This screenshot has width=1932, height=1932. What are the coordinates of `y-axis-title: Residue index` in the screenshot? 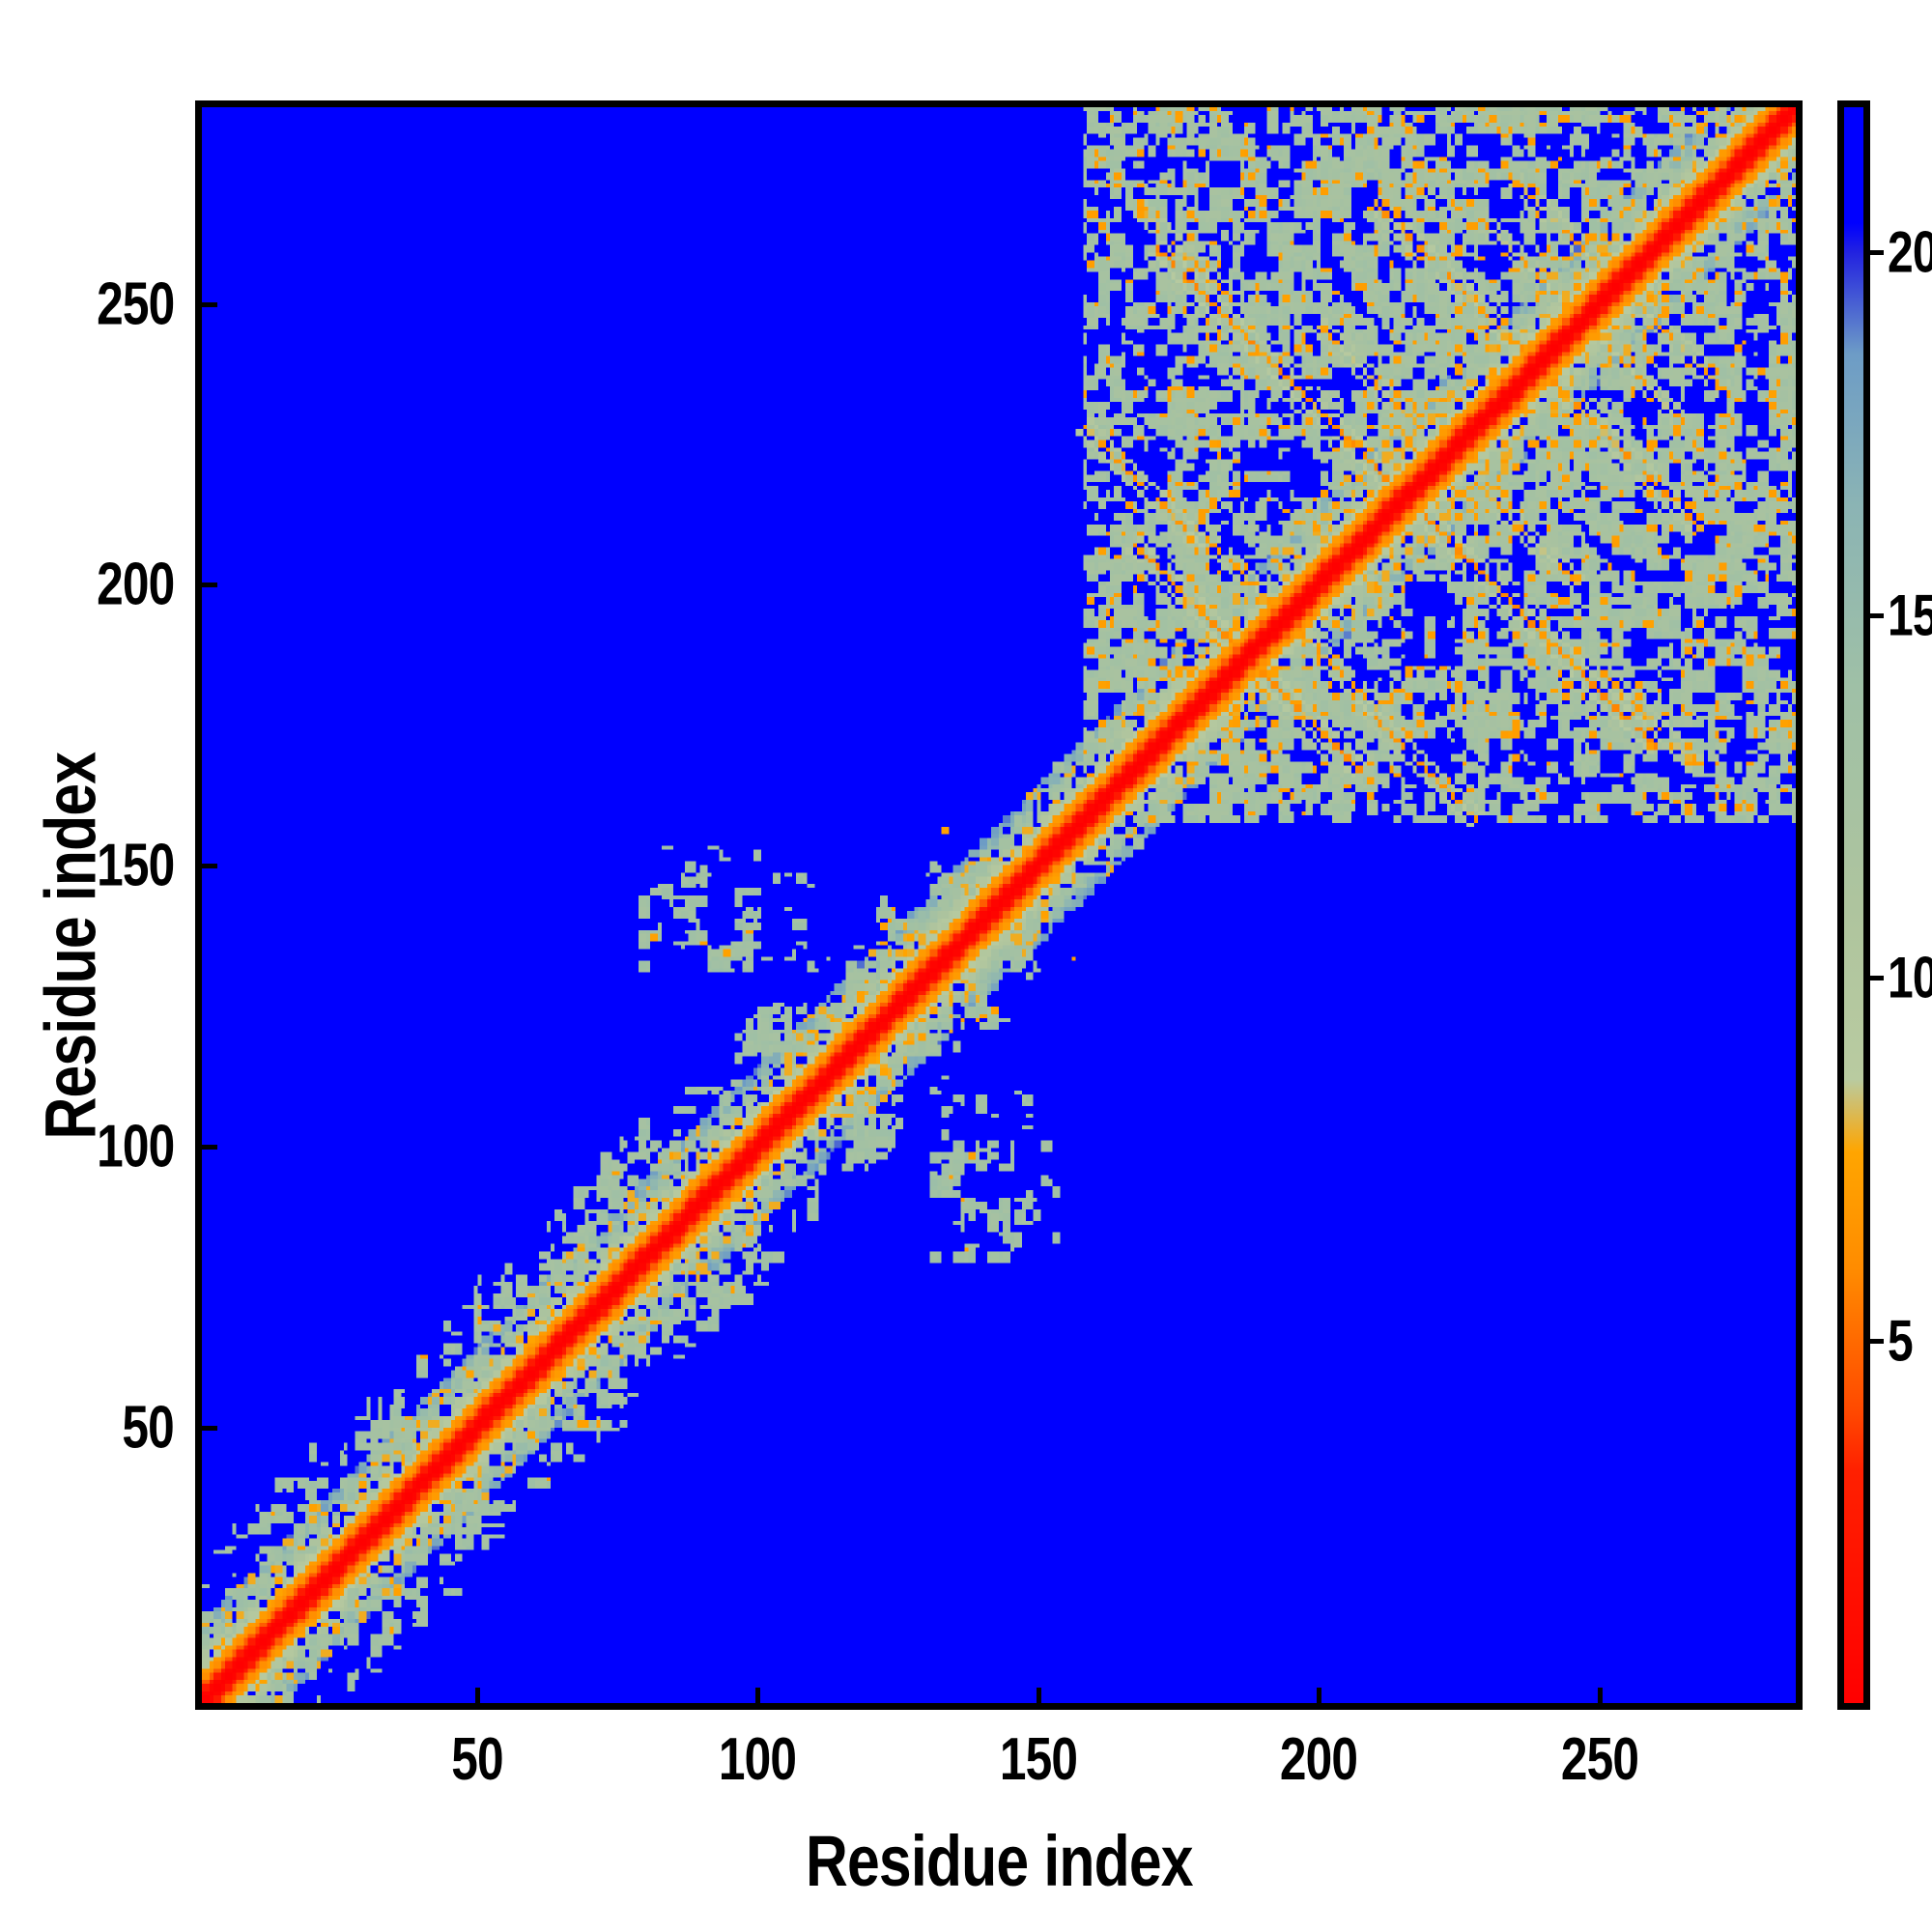 It's located at (71, 946).